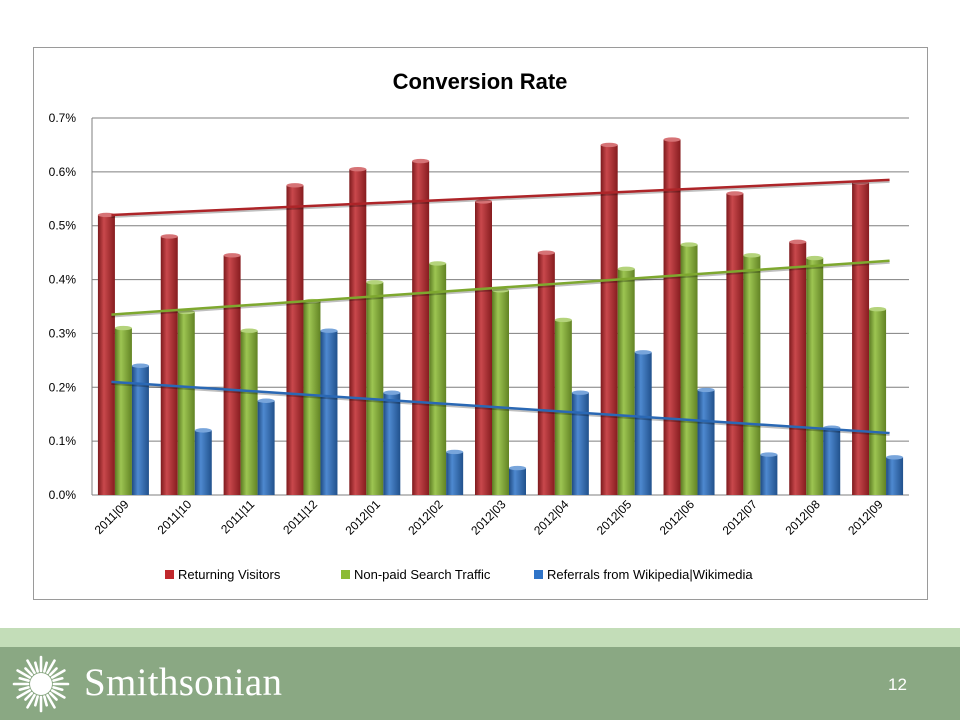 The image size is (960, 720). I want to click on x-tick-label: 2011|09, so click(112, 517).